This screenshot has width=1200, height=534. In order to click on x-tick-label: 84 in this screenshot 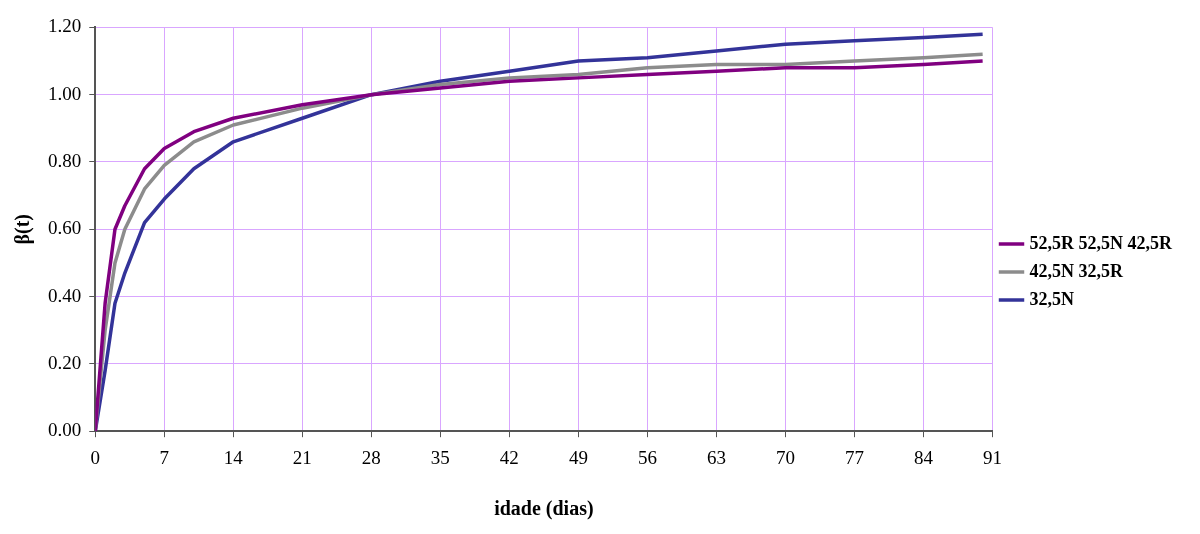, I will do `click(923, 457)`.